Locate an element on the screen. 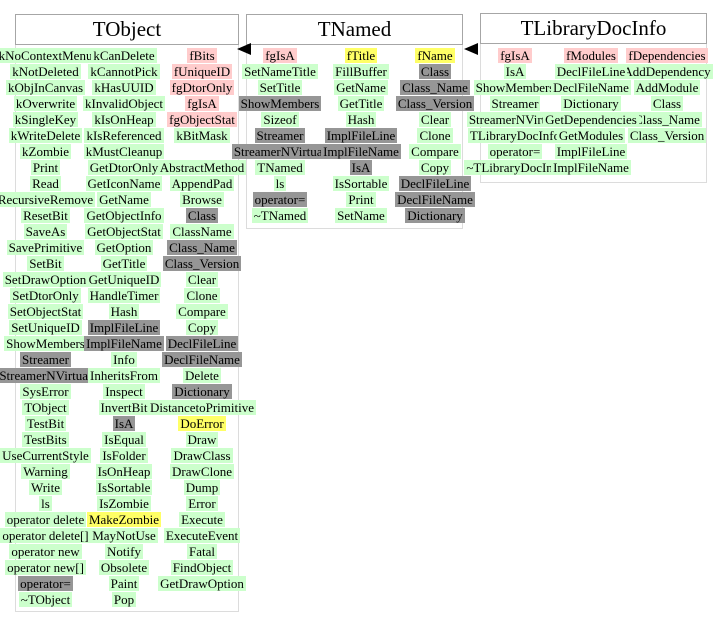  member-cell: ResetBit is located at coordinates (45, 215).